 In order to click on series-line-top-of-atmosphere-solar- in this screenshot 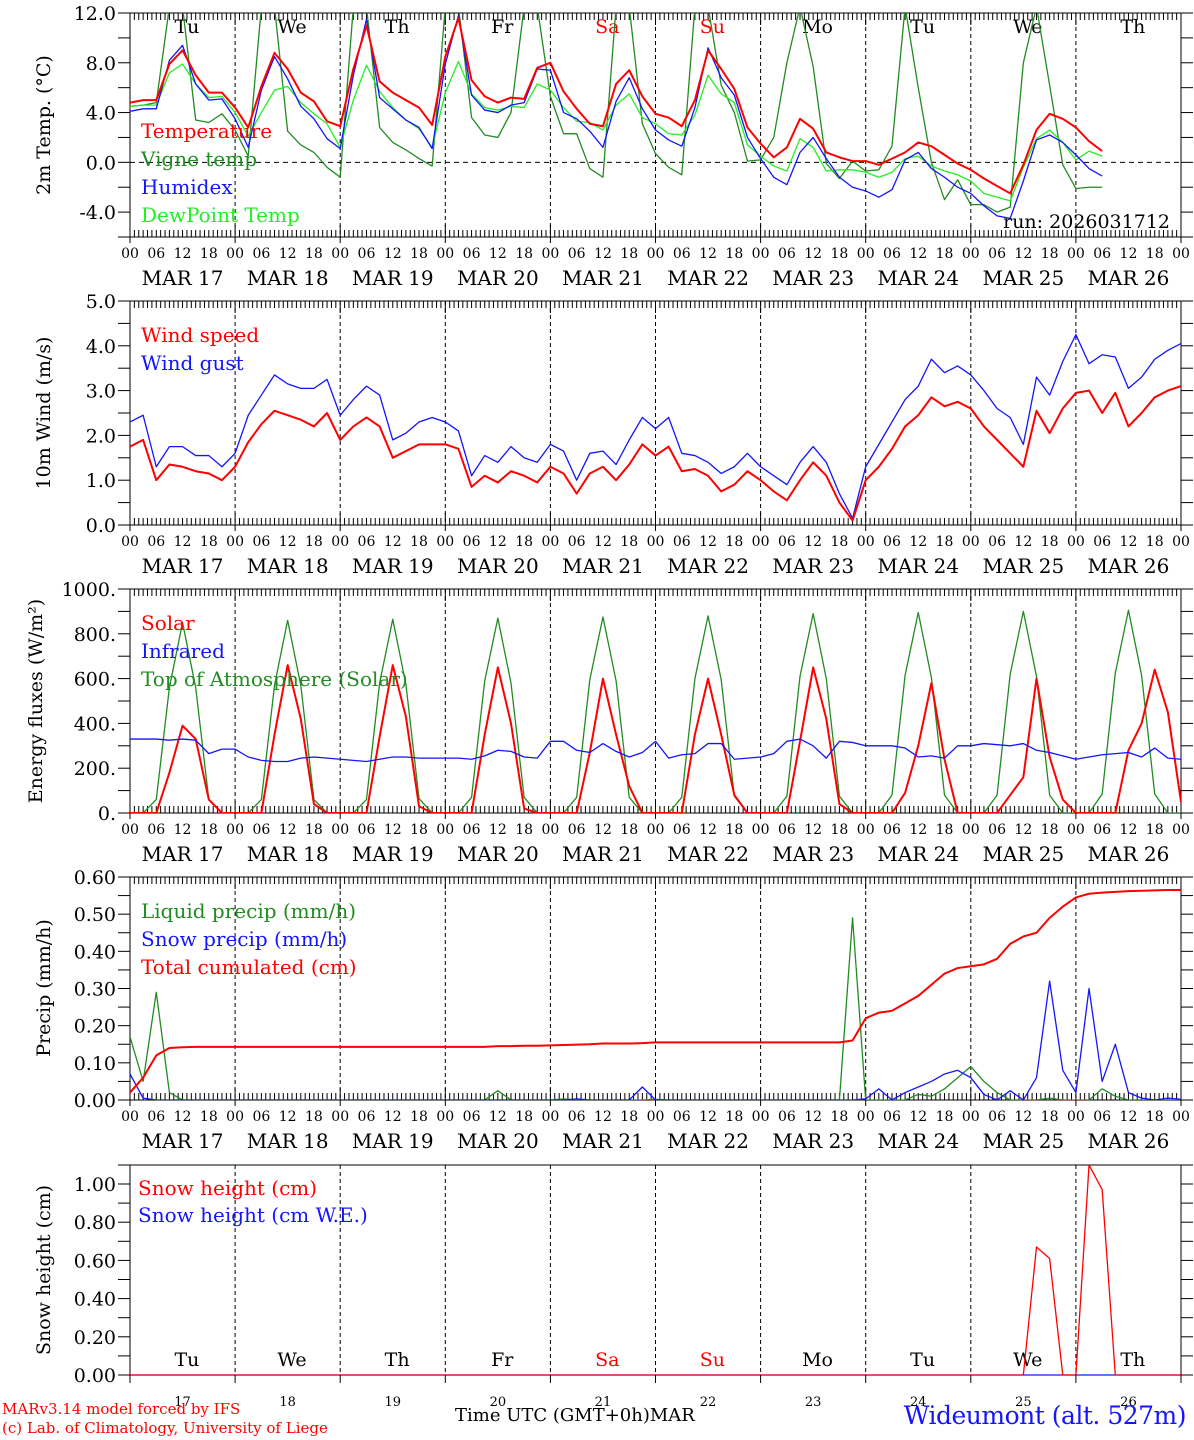, I will do `click(655, 711)`.